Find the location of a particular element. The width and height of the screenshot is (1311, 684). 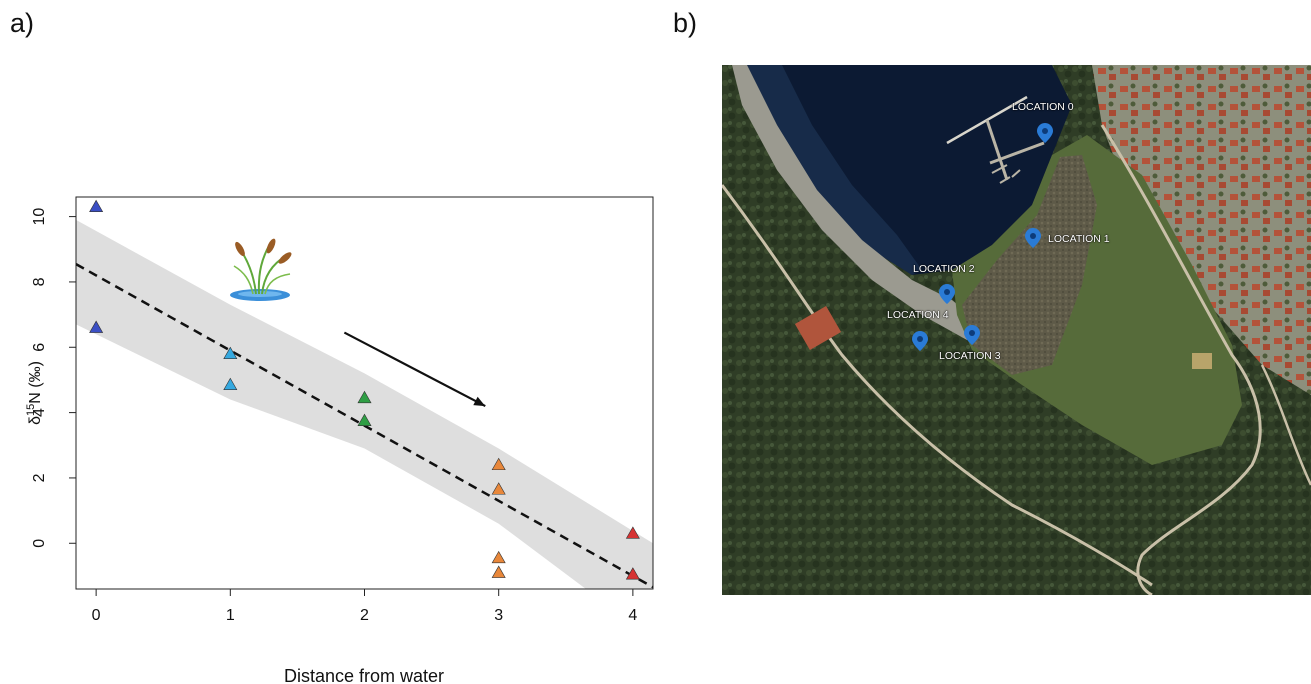

x-axis: 0 1 2 3 4 is located at coordinates (364, 606).